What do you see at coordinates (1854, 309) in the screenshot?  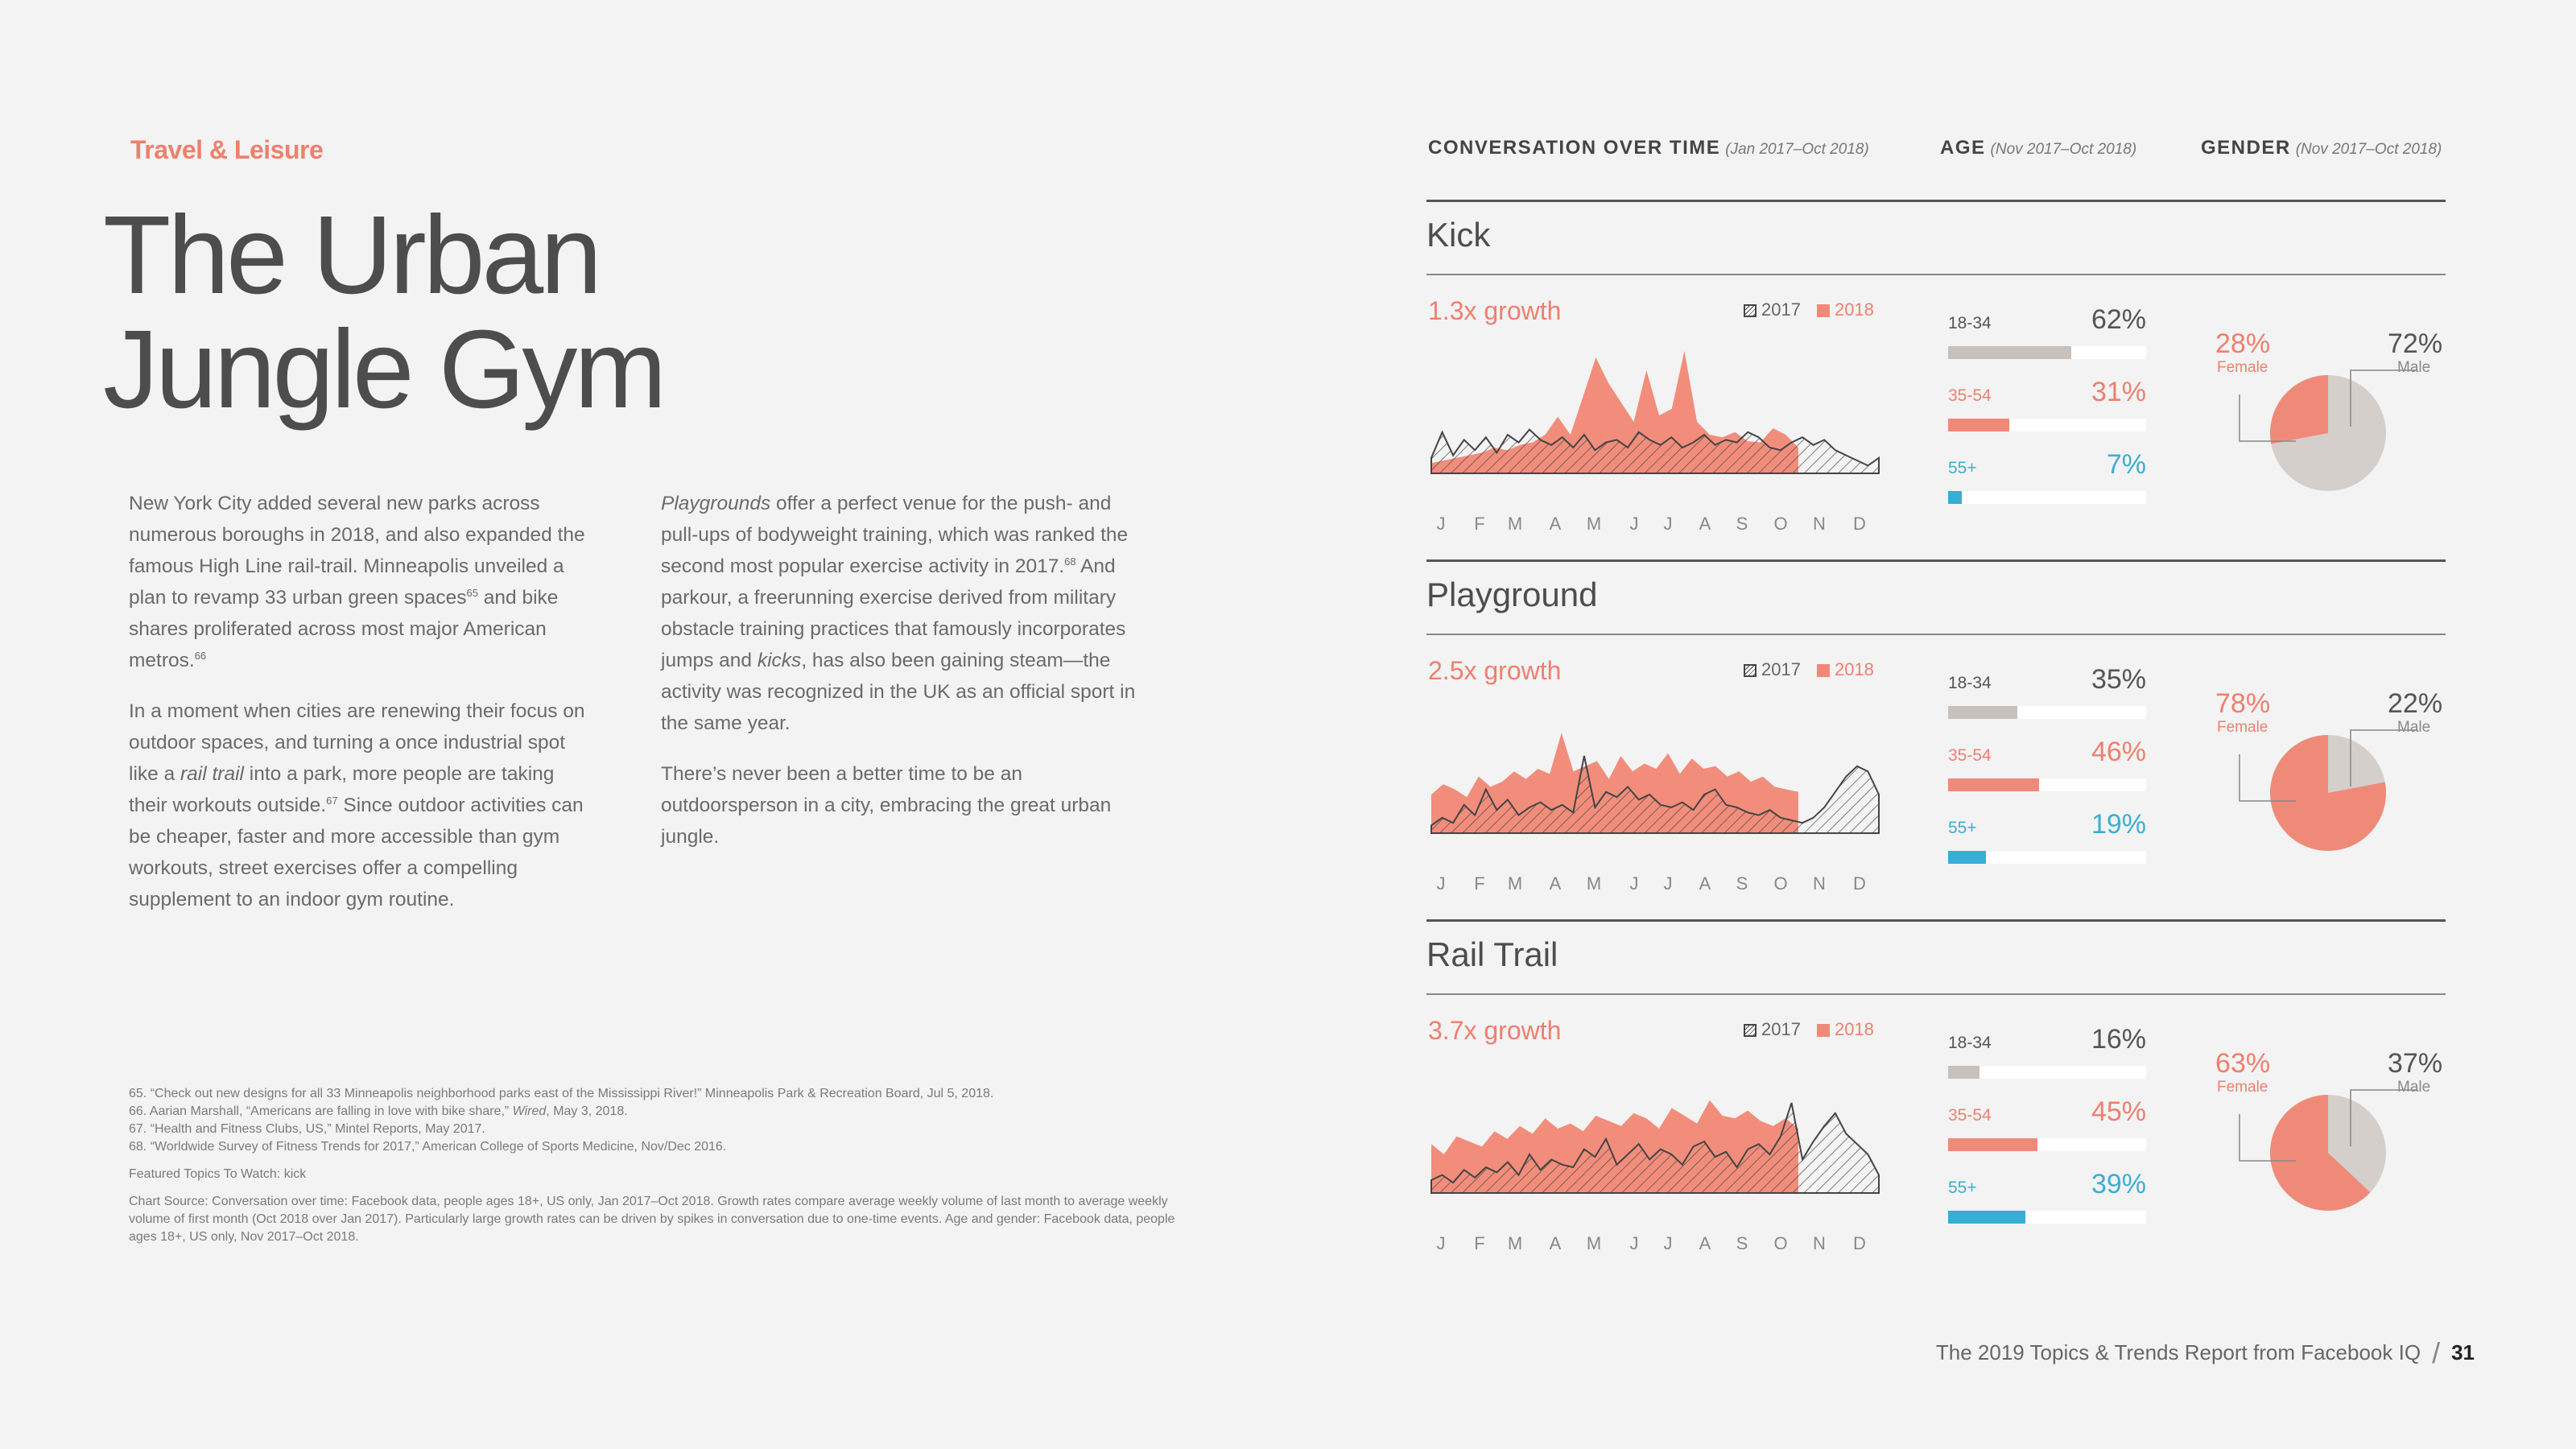 I see `legend-2018: 2018` at bounding box center [1854, 309].